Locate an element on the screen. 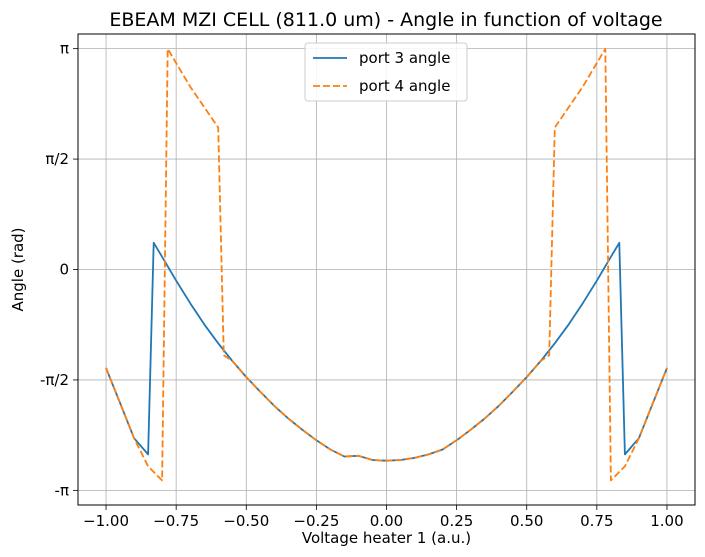  y-tick-label: 0 is located at coordinates (64, 270).